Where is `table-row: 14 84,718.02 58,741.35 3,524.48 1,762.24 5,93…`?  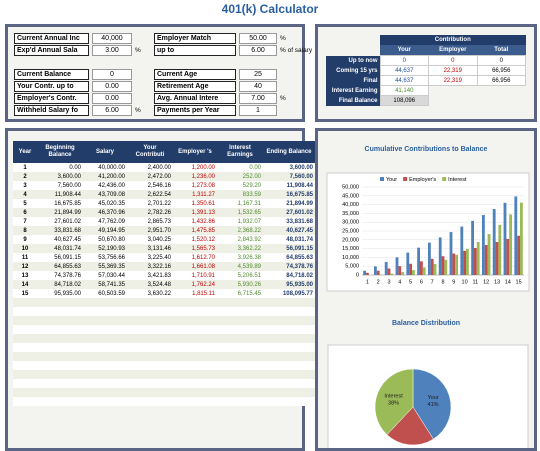
table-row: 14 84,718.02 58,741.35 3,524.48 1,762.24 5,93… is located at coordinates (164, 284).